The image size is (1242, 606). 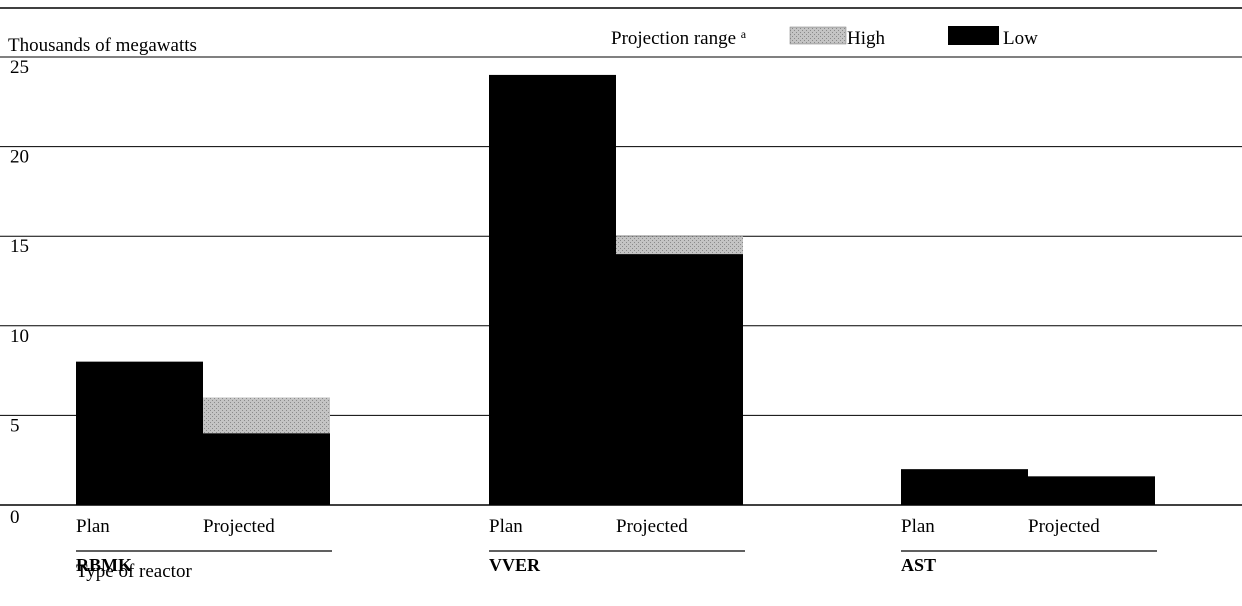 I want to click on bar-low-vver-plan, so click(x=552, y=290).